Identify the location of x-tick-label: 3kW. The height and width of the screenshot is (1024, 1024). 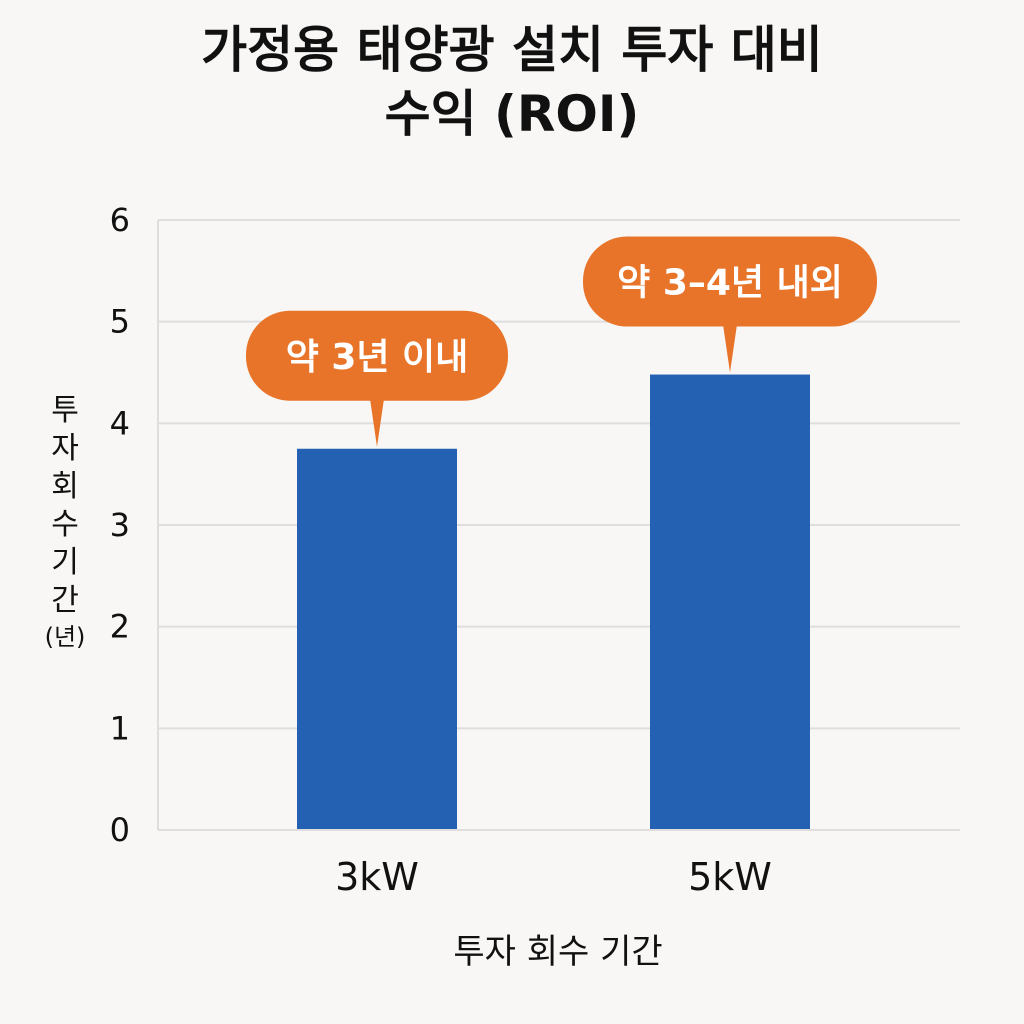
(377, 877).